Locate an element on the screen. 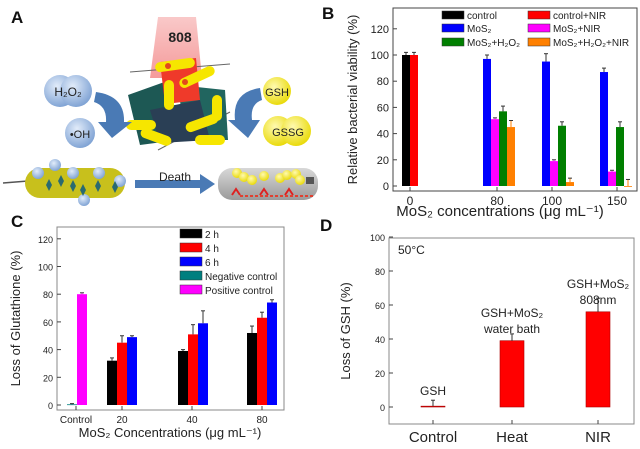 This screenshot has width=640, height=449. panel-label-d: D is located at coordinates (326, 225).